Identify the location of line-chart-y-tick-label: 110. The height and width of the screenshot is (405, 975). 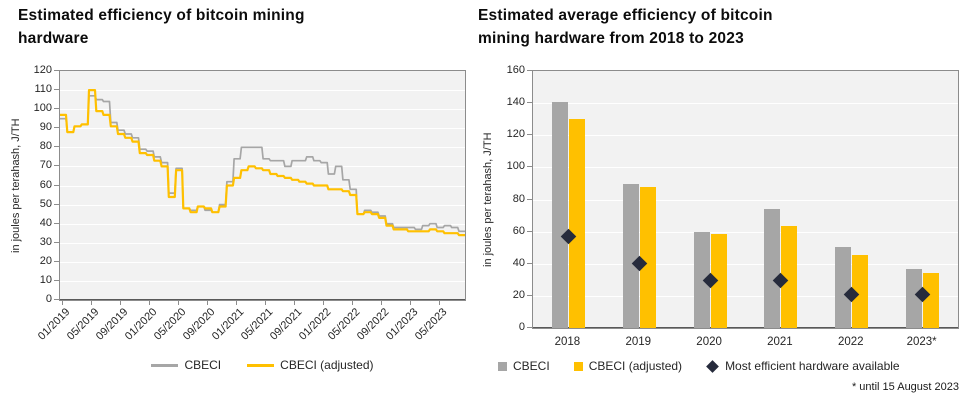
(43, 89).